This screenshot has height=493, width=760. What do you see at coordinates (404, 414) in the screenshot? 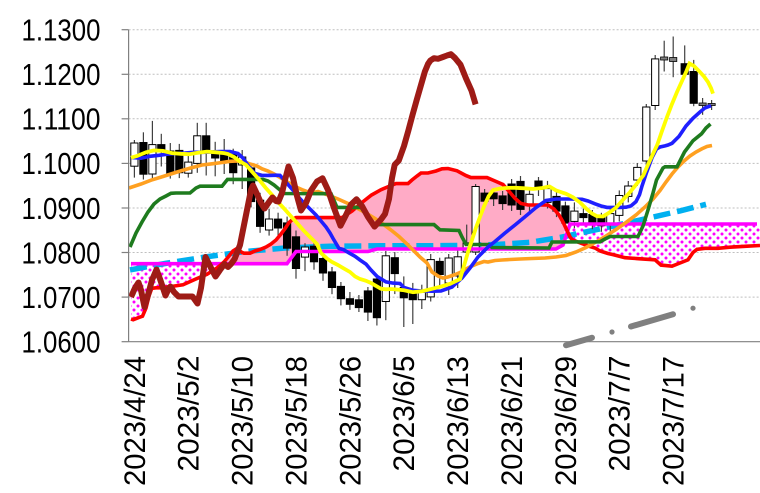
I see `svg-text: 2023/6/5` at bounding box center [404, 414].